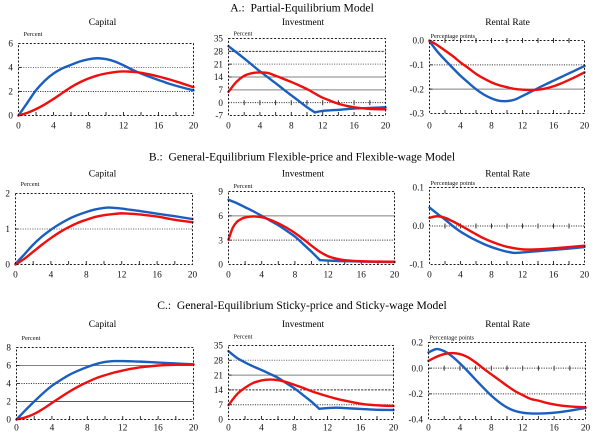 This screenshot has width=600, height=443. What do you see at coordinates (7, 229) in the screenshot?
I see `svg-text: 1` at bounding box center [7, 229].